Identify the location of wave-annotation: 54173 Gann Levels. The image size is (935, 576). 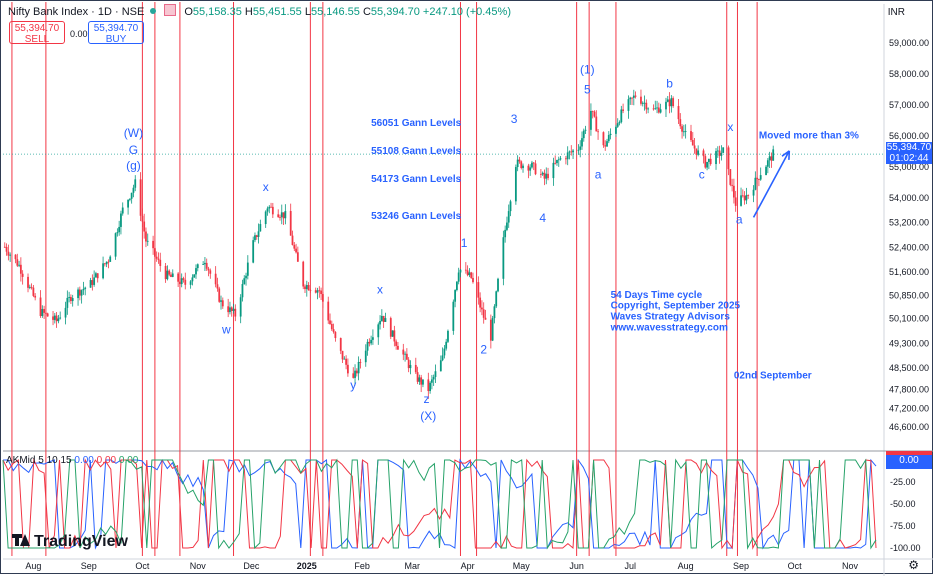
(416, 179).